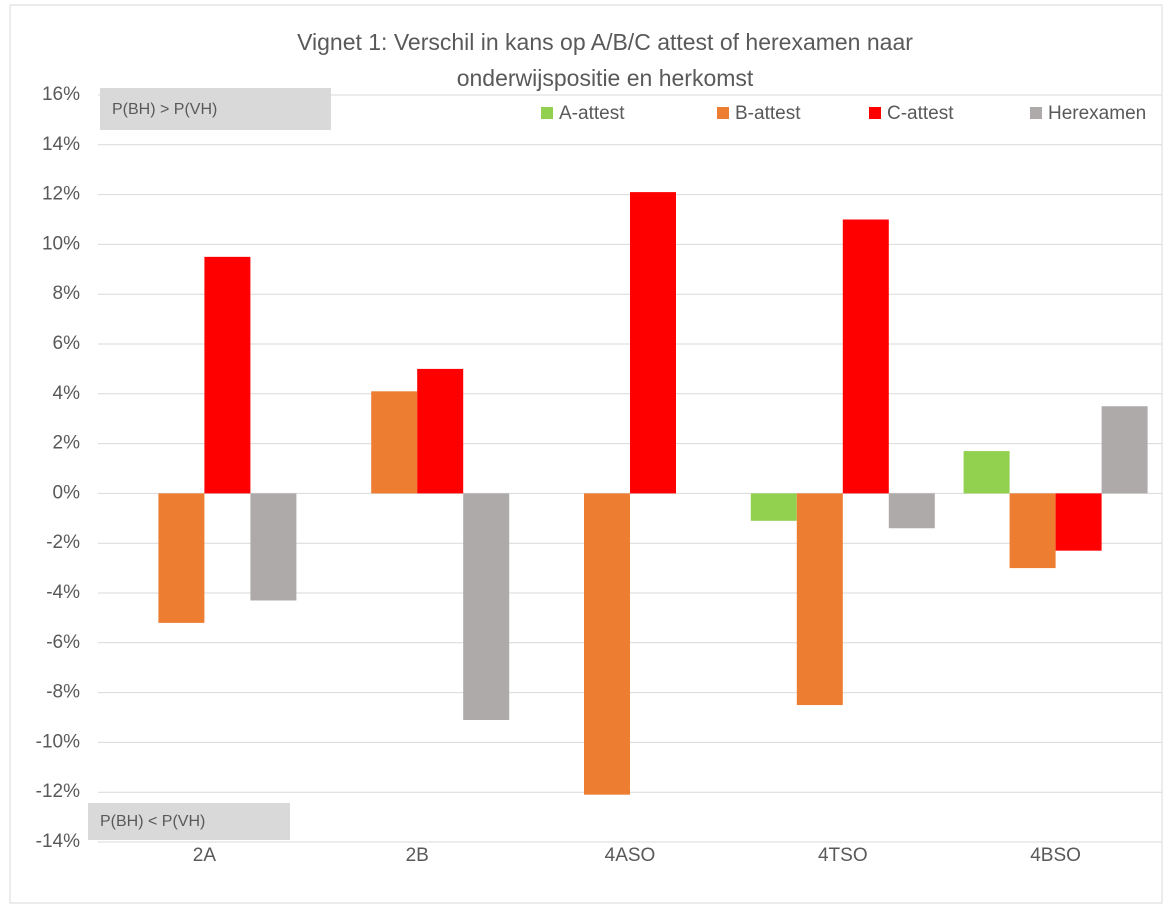 Image resolution: width=1172 pixels, height=904 pixels. Describe the element at coordinates (63, 642) in the screenshot. I see `y-tick-label: -6%` at that location.